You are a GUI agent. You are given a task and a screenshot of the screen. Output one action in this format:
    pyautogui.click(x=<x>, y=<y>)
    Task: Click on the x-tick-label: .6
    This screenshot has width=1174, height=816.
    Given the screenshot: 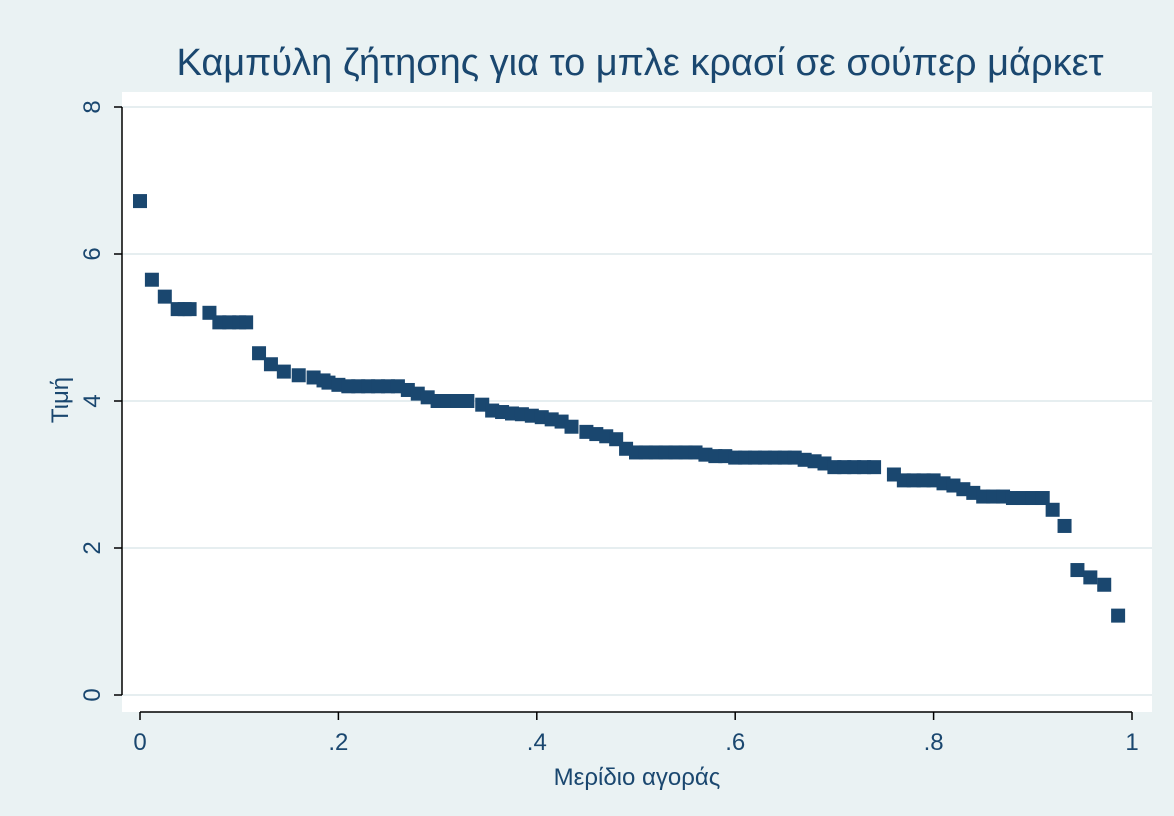 What is the action you would take?
    pyautogui.click(x=735, y=742)
    